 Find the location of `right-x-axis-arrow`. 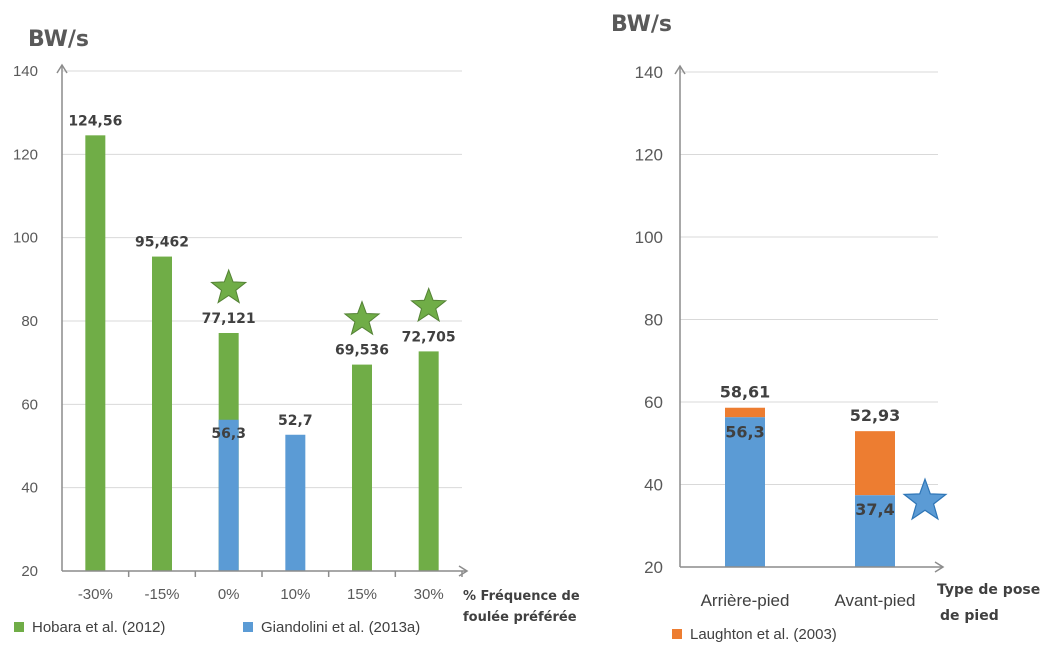

right-x-axis-arrow is located at coordinates (939, 567).